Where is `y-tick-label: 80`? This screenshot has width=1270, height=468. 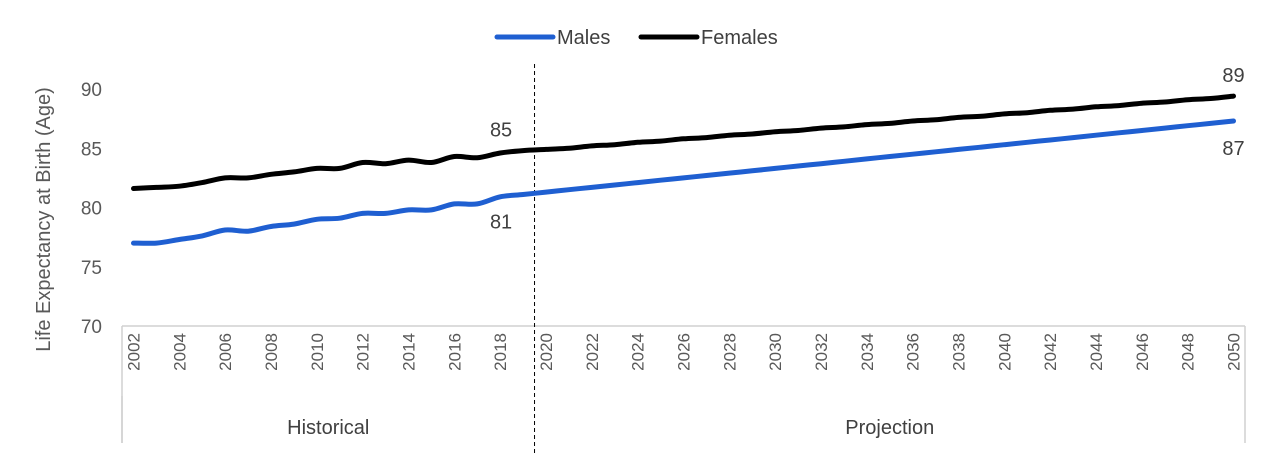 y-tick-label: 80 is located at coordinates (91, 209).